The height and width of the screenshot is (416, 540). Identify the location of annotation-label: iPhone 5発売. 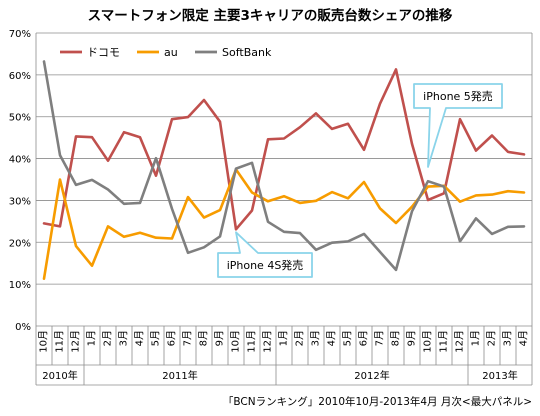
(458, 96).